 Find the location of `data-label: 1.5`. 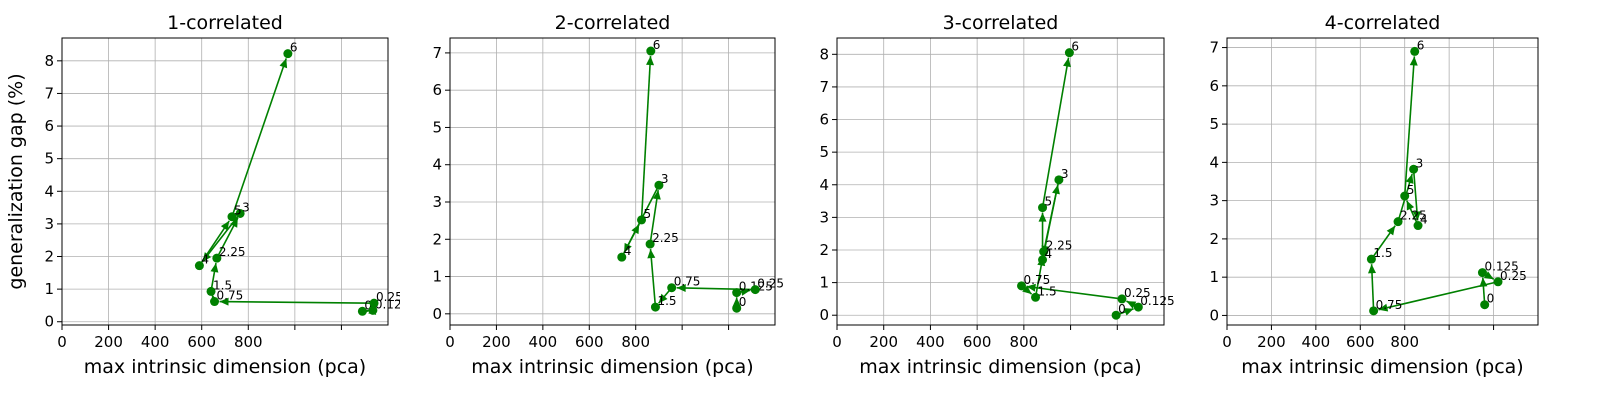

data-label: 1.5 is located at coordinates (666, 301).